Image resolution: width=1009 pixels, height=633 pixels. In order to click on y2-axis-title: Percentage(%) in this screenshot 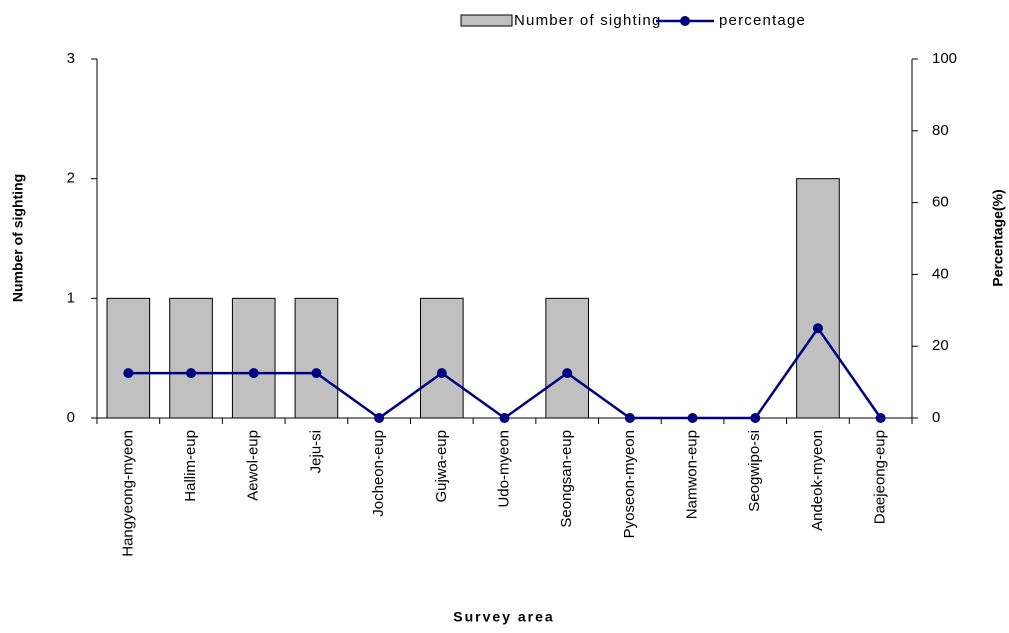, I will do `click(998, 237)`.